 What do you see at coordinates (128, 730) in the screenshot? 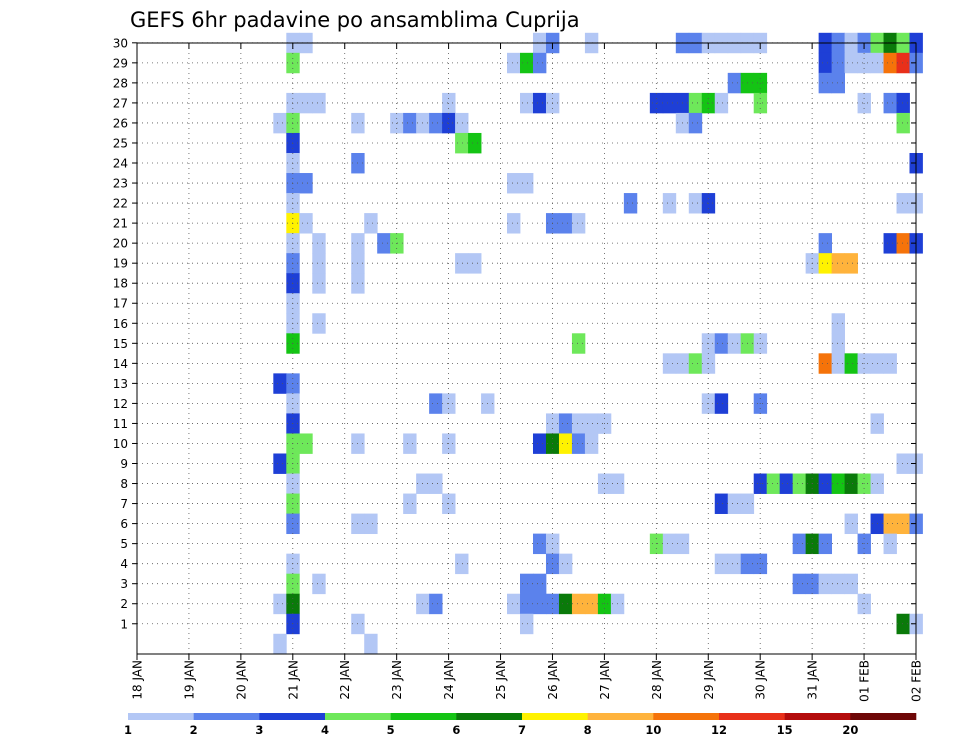
I see `colorbar-label: 1` at bounding box center [128, 730].